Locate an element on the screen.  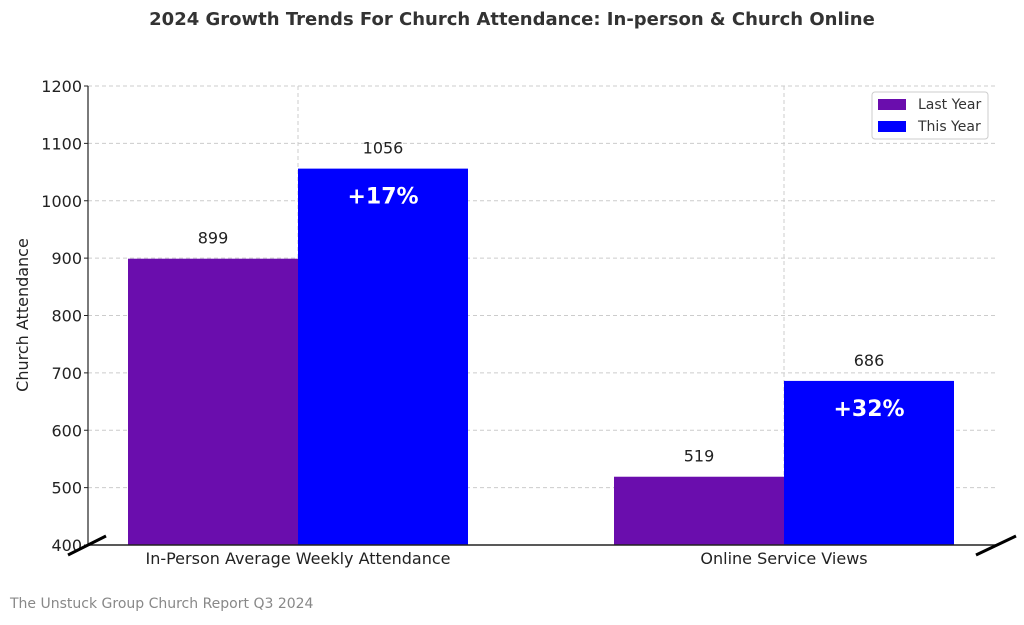
y-tick-label: 1000 is located at coordinates (61, 201).